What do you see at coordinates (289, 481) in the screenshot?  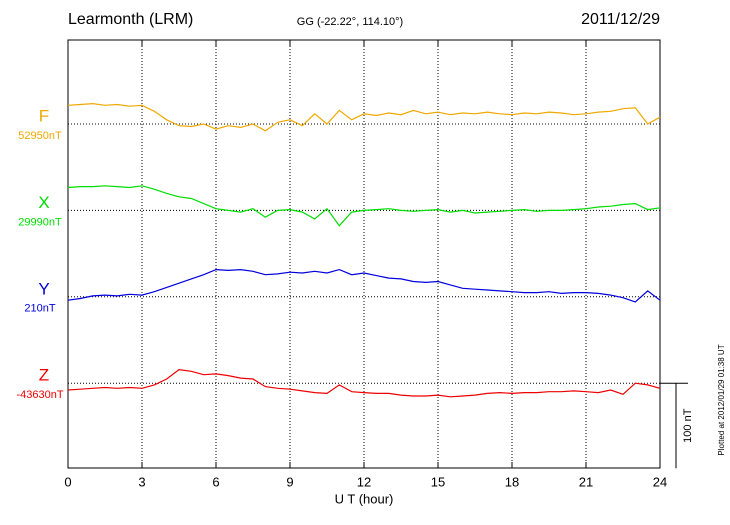 I see `x-tick-label: 9` at bounding box center [289, 481].